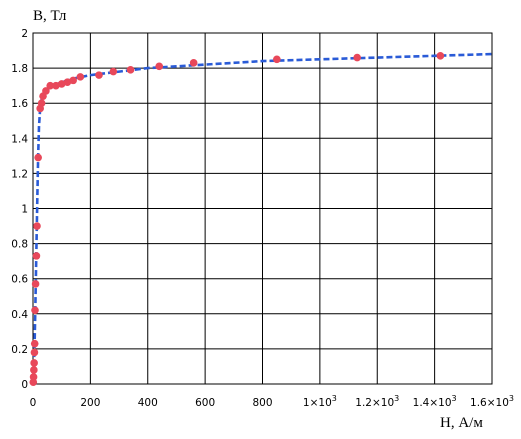  Describe the element at coordinates (19, 174) in the screenshot. I see `y-tick-label: 1.2` at that location.